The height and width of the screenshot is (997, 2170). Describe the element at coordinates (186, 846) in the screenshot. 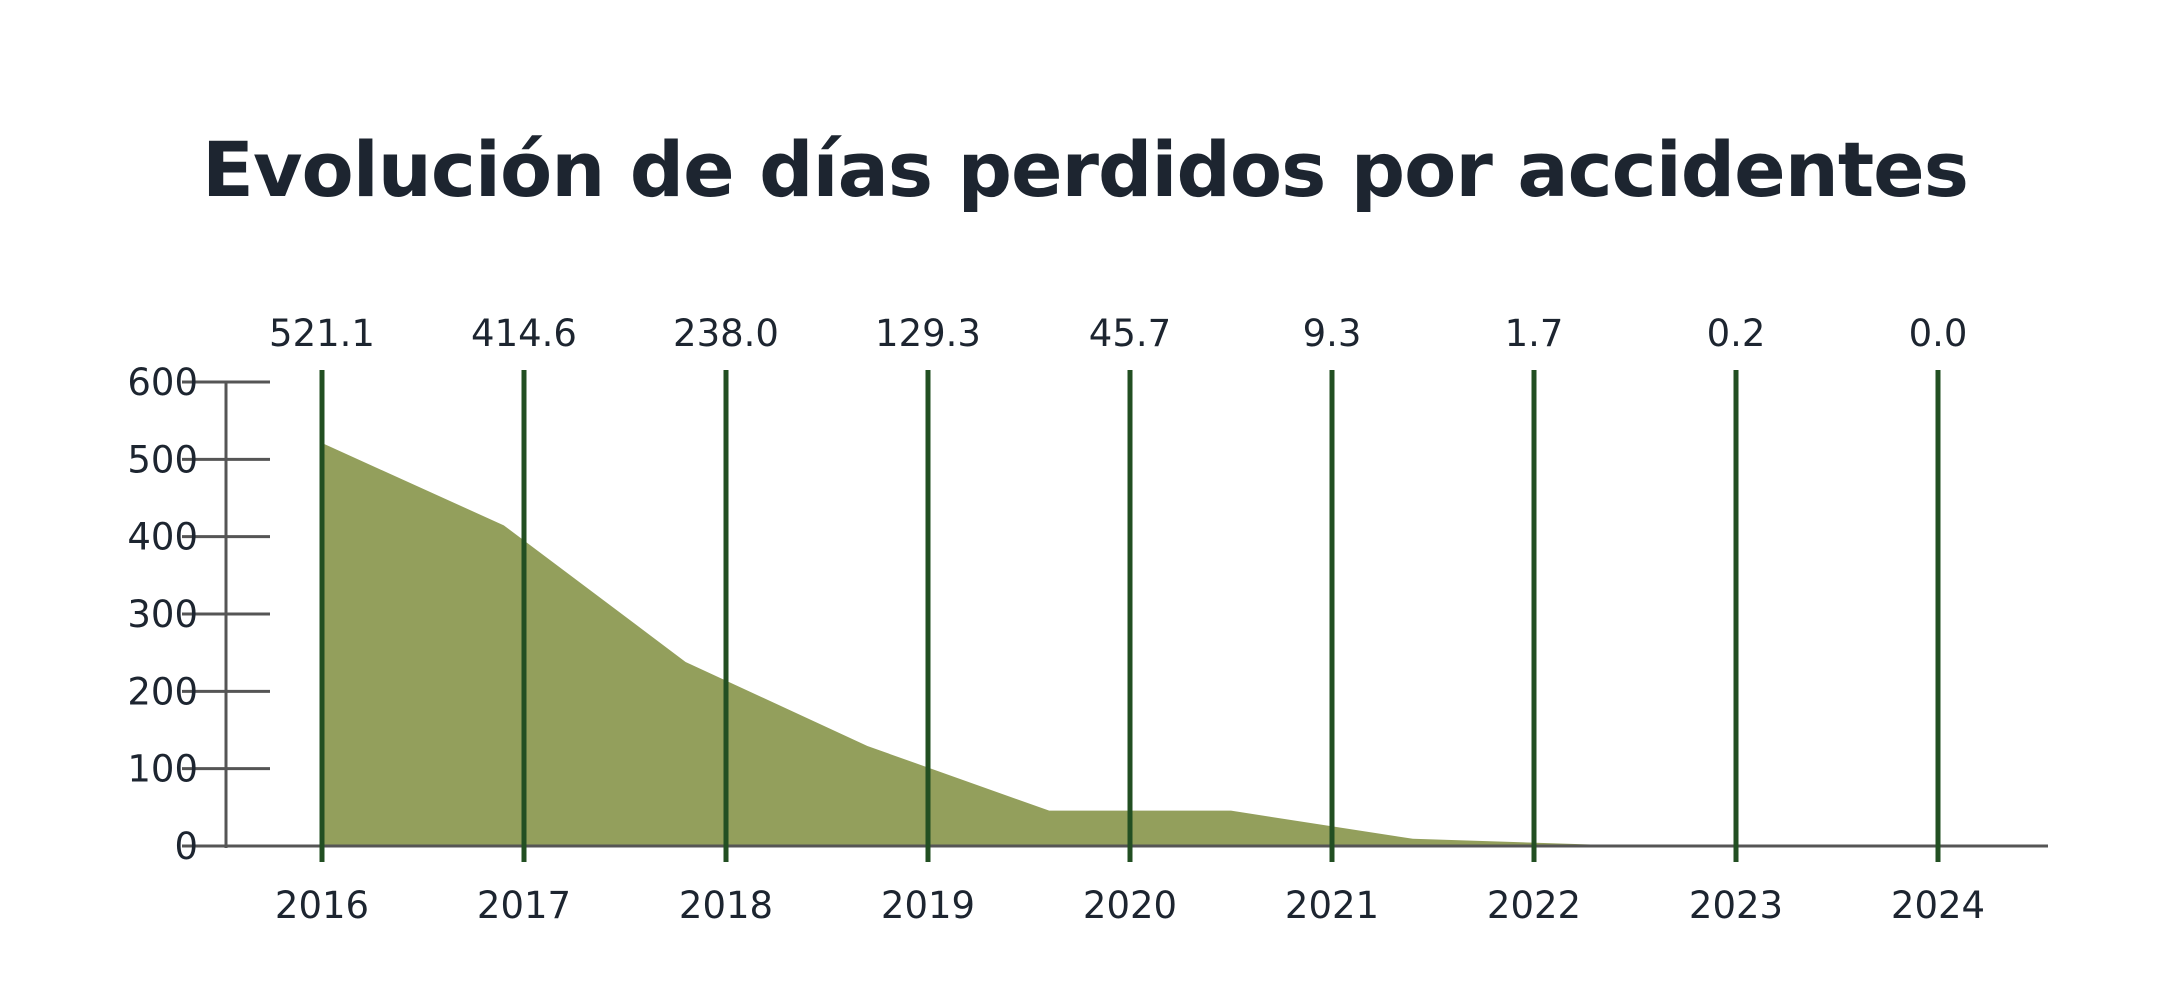

I see `y-tick-label: 0` at that location.